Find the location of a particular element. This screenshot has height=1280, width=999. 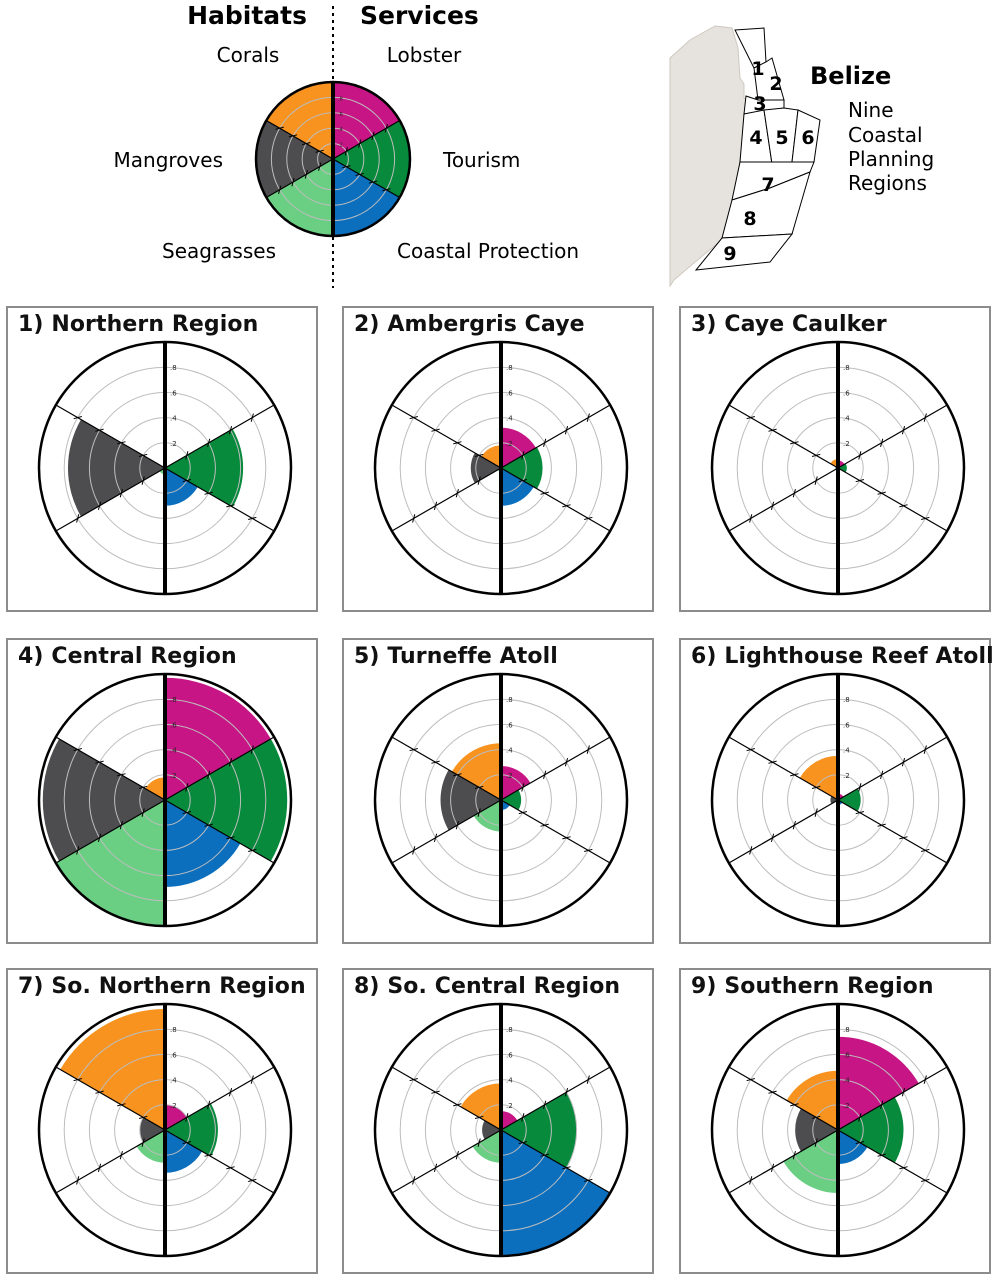

chart-panel-6: 6) Lighthouse Reef Atoll .2 .4 .6 .8 is located at coordinates (836, 791).